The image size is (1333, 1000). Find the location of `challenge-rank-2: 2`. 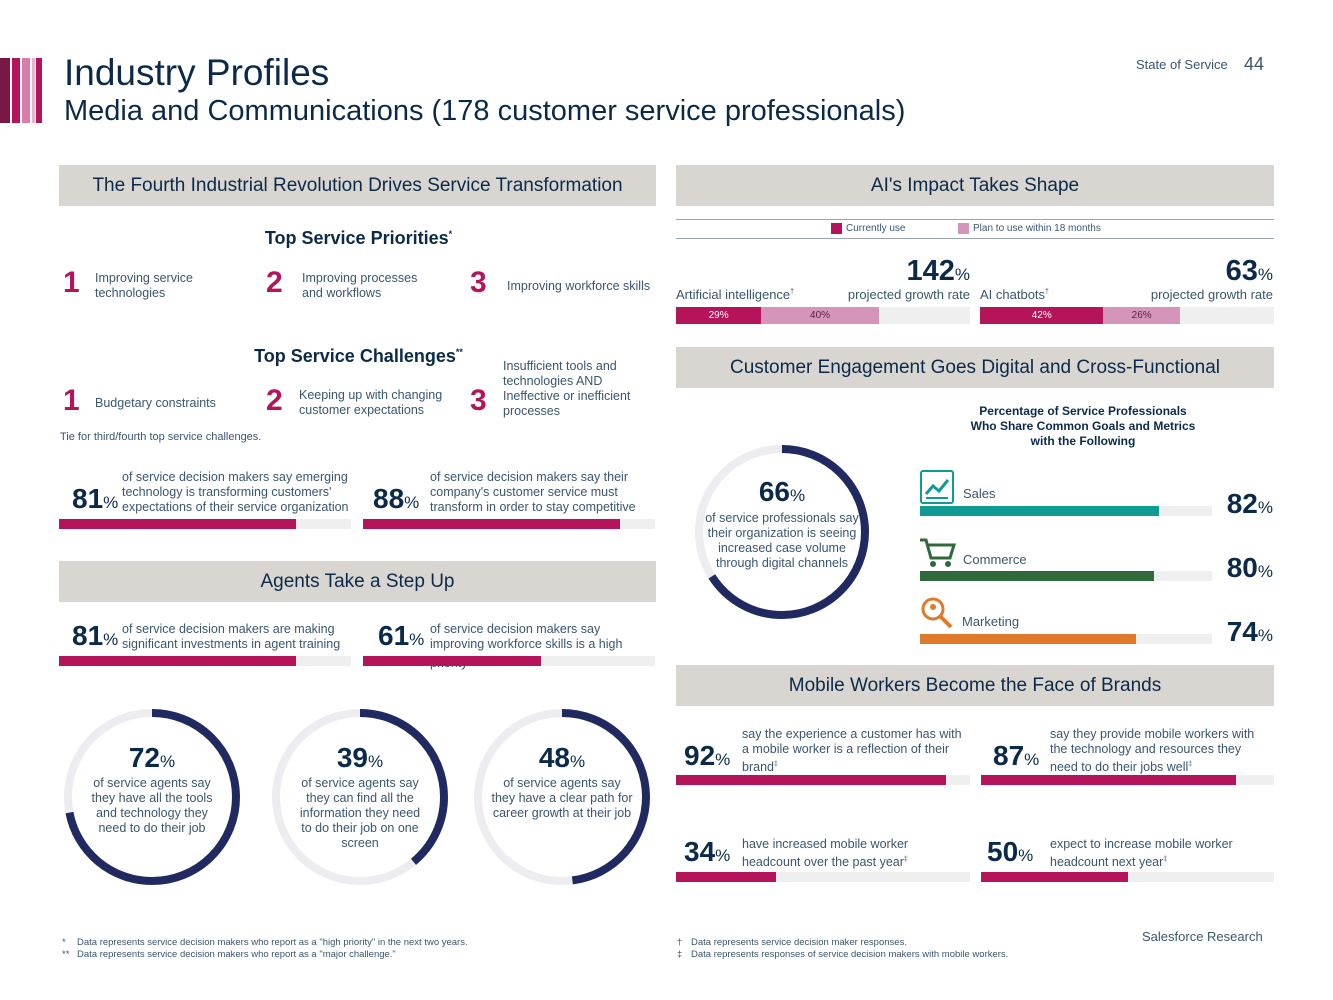

challenge-rank-2: 2 is located at coordinates (274, 400).